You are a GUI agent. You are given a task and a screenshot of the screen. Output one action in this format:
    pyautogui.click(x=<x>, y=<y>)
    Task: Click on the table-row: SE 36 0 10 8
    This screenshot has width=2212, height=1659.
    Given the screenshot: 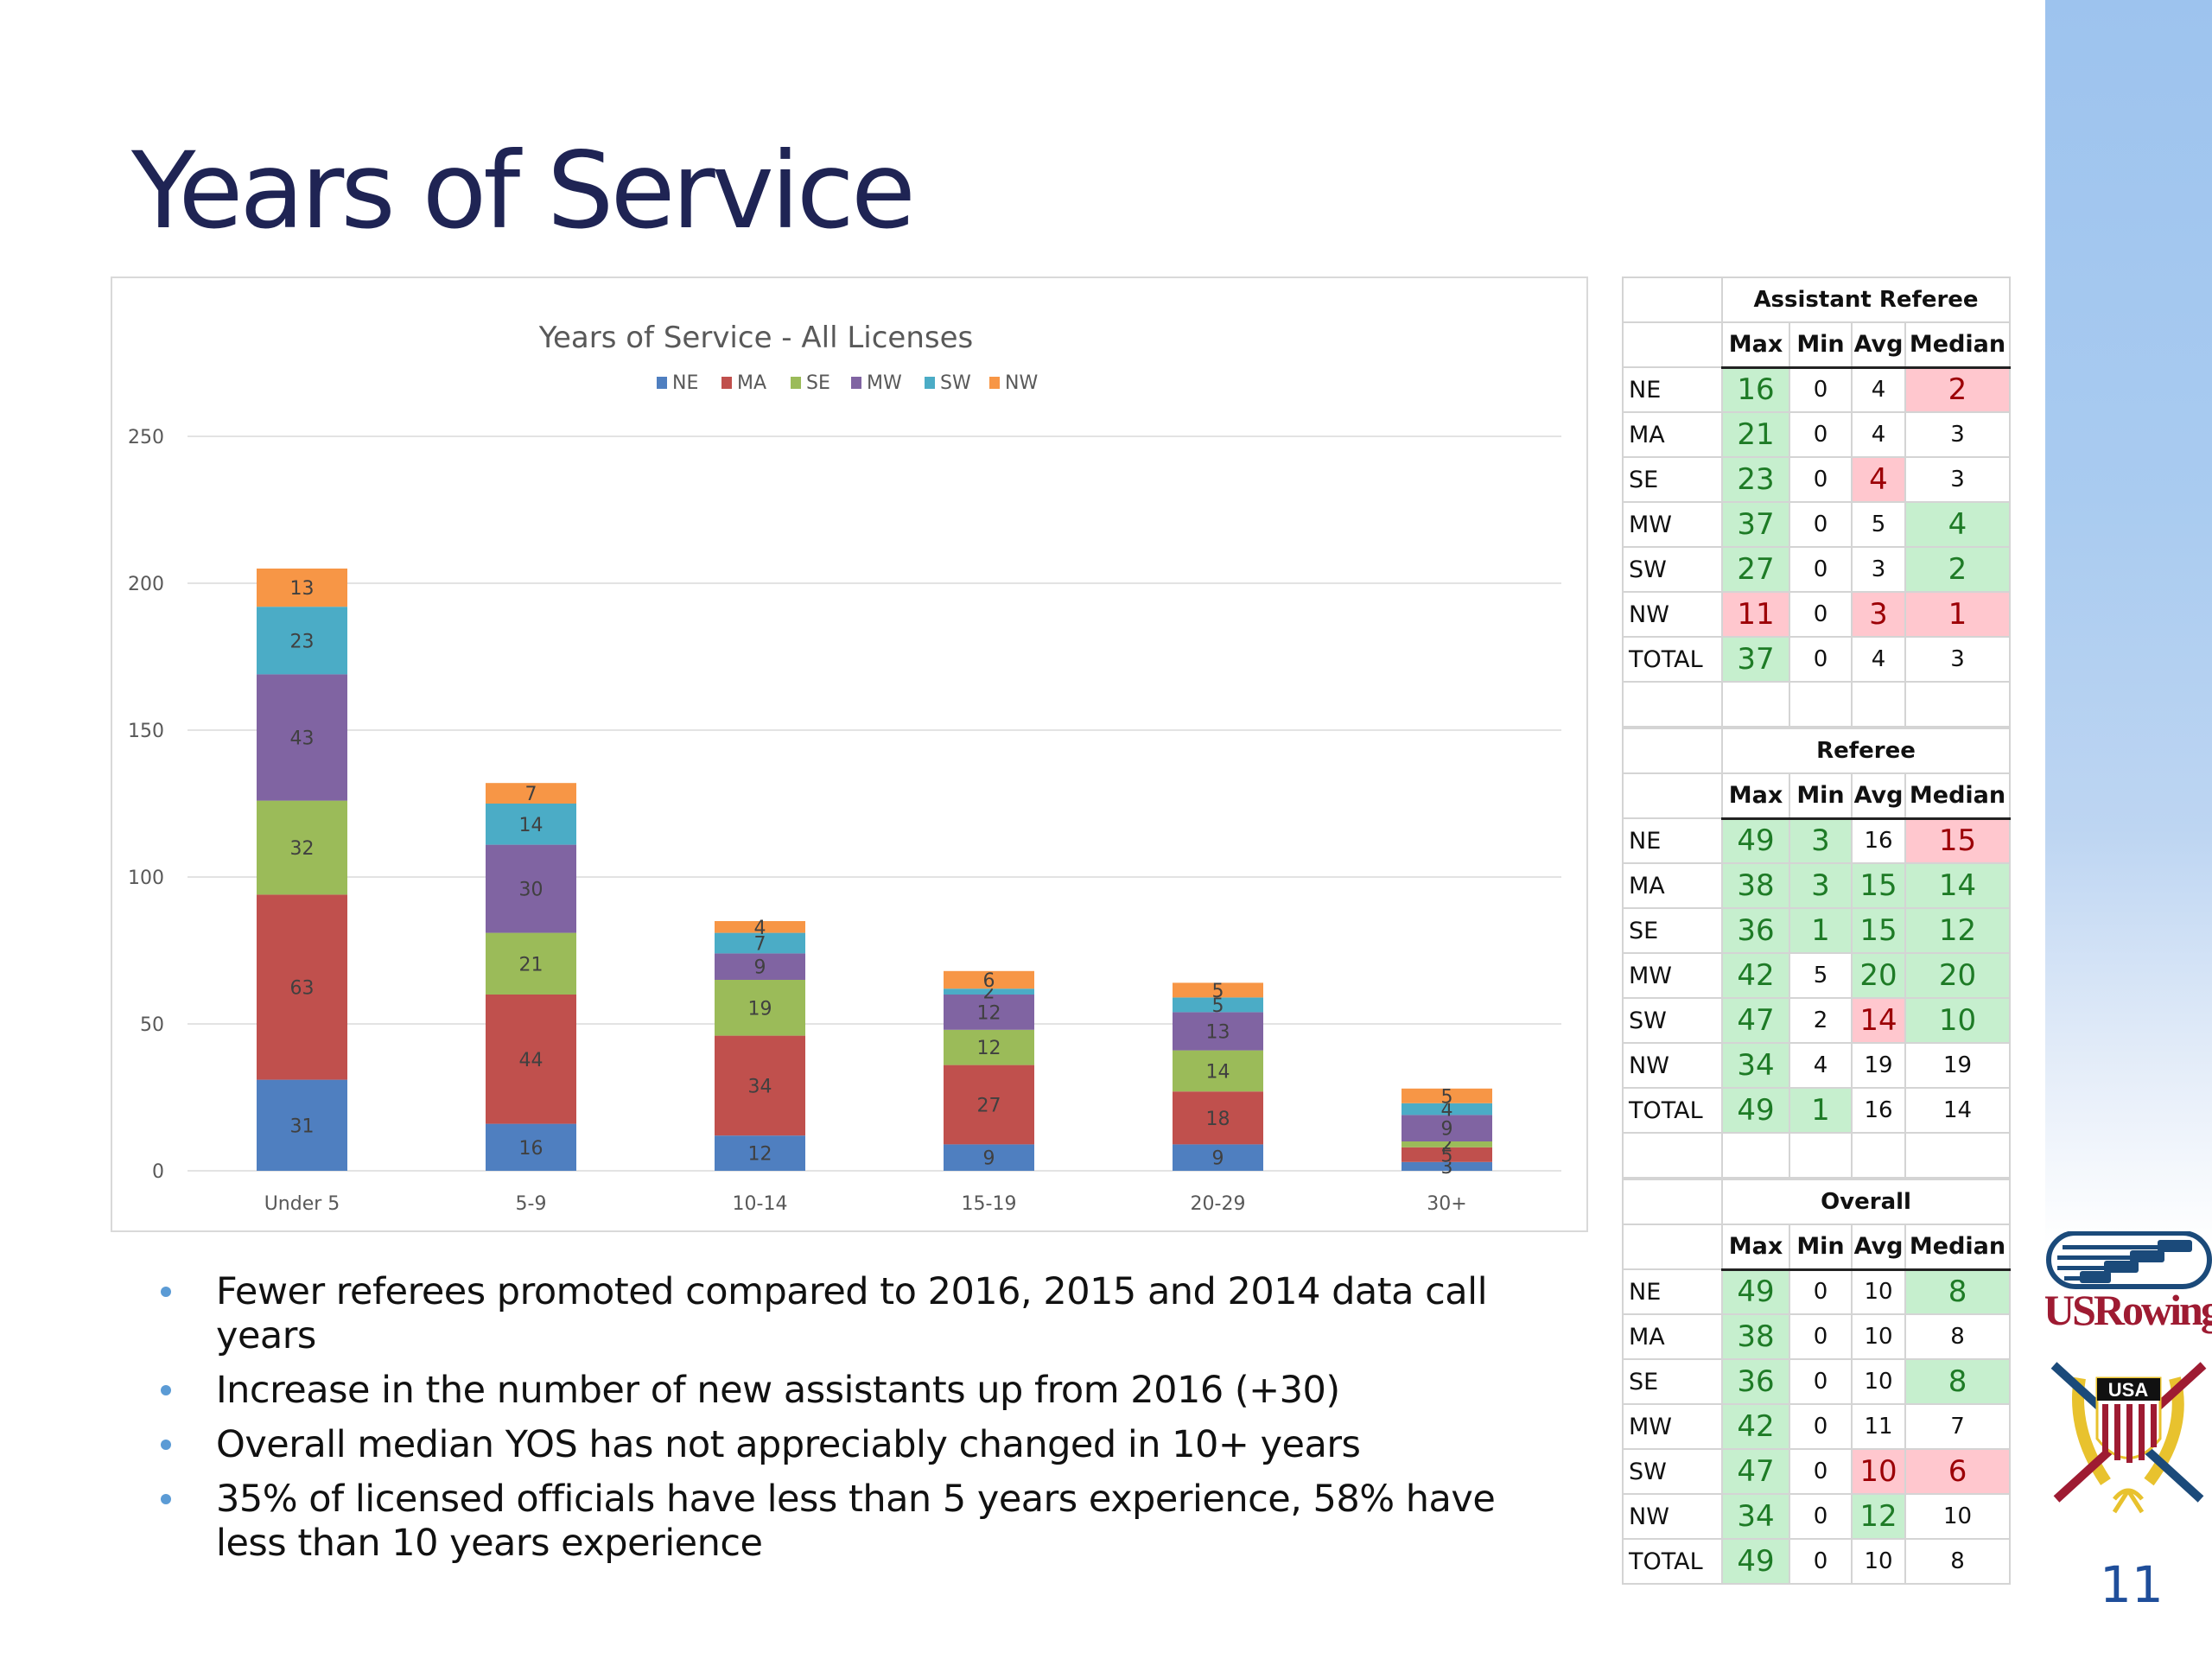 What is the action you would take?
    pyautogui.click(x=1817, y=1381)
    